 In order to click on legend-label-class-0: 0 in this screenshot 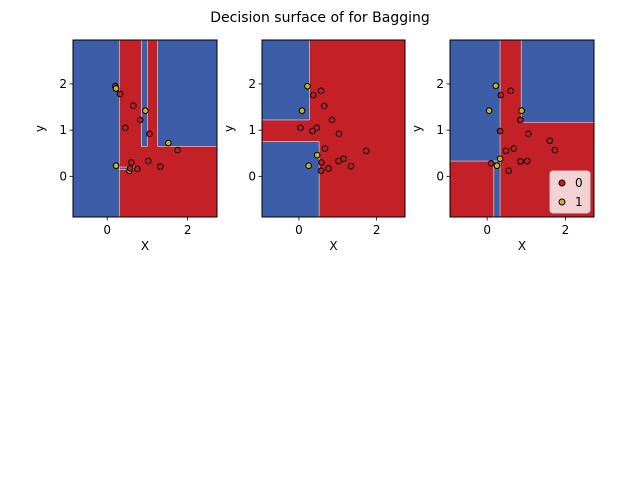, I will do `click(579, 183)`.